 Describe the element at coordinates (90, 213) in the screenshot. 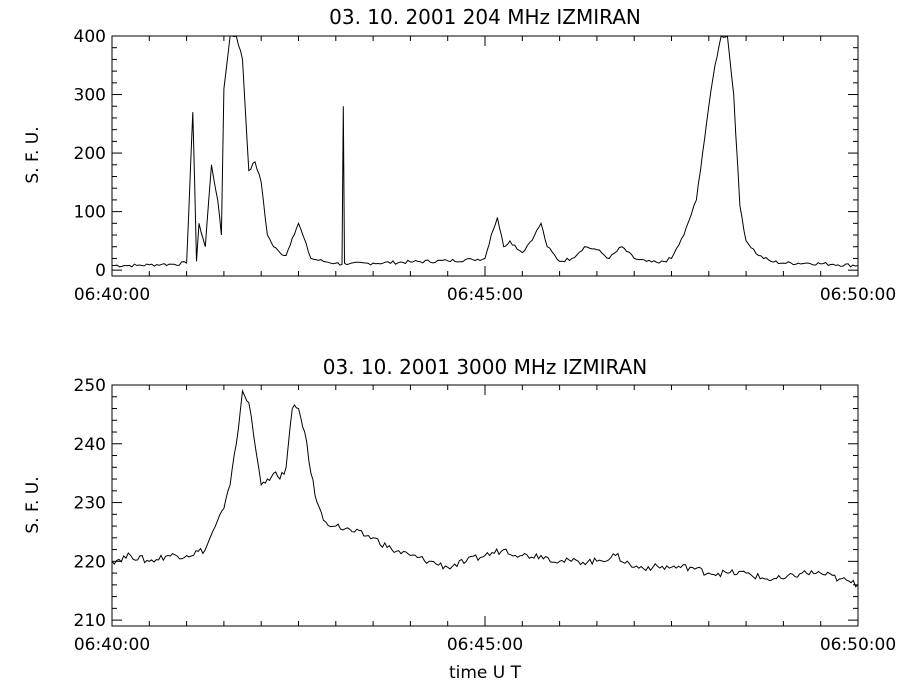

I see `y-tick-label: 100` at that location.